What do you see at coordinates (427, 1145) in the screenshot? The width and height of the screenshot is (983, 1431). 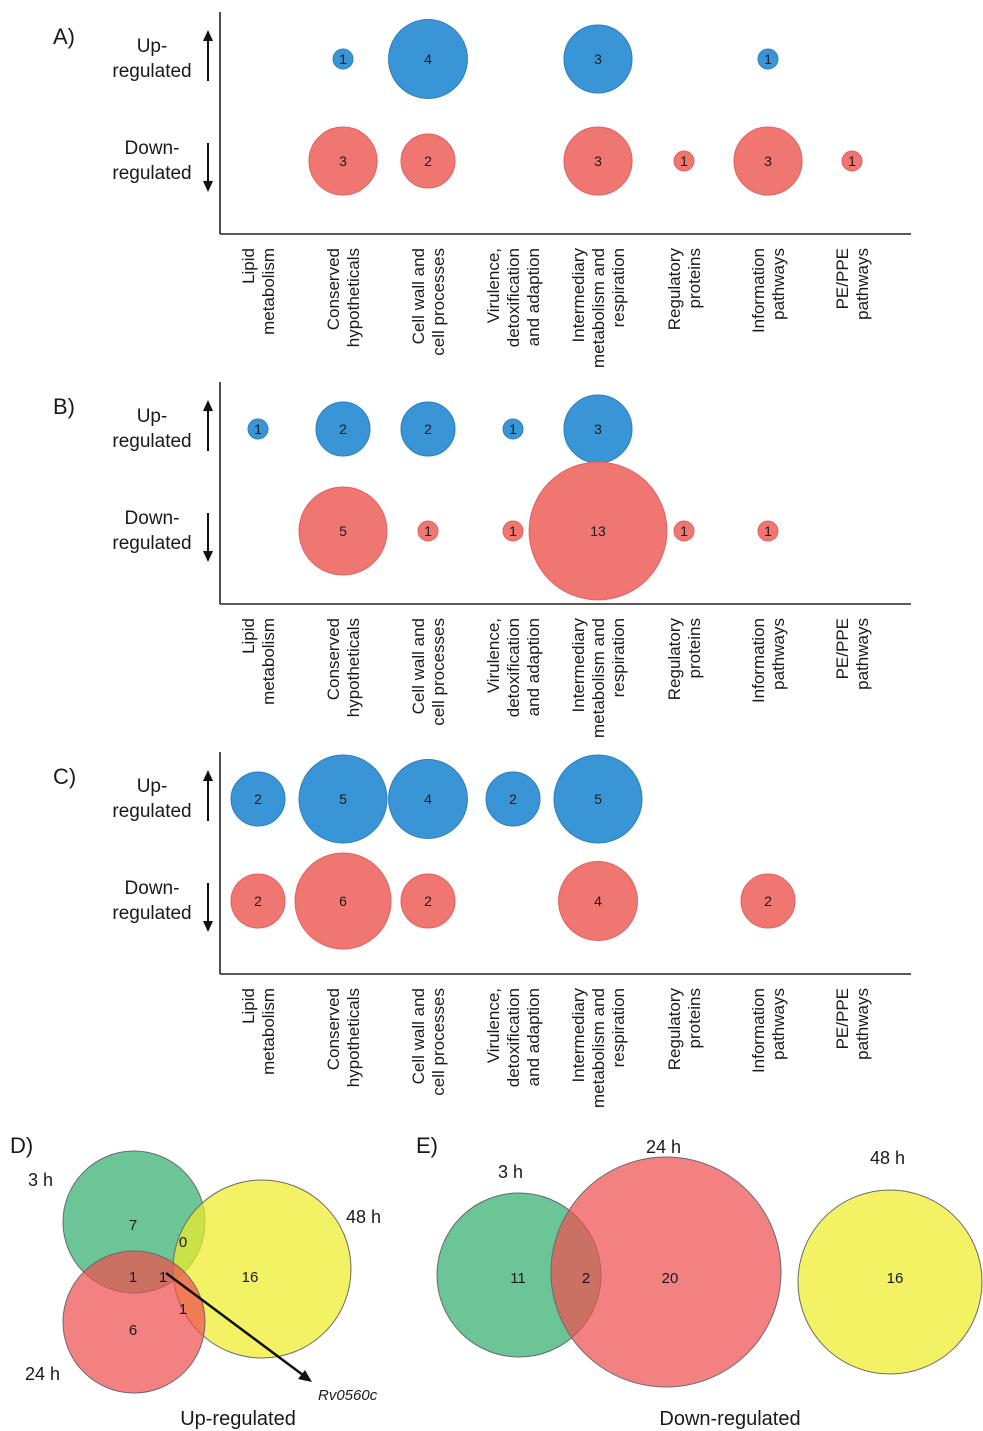 I see `panel-letter-e: E)` at bounding box center [427, 1145].